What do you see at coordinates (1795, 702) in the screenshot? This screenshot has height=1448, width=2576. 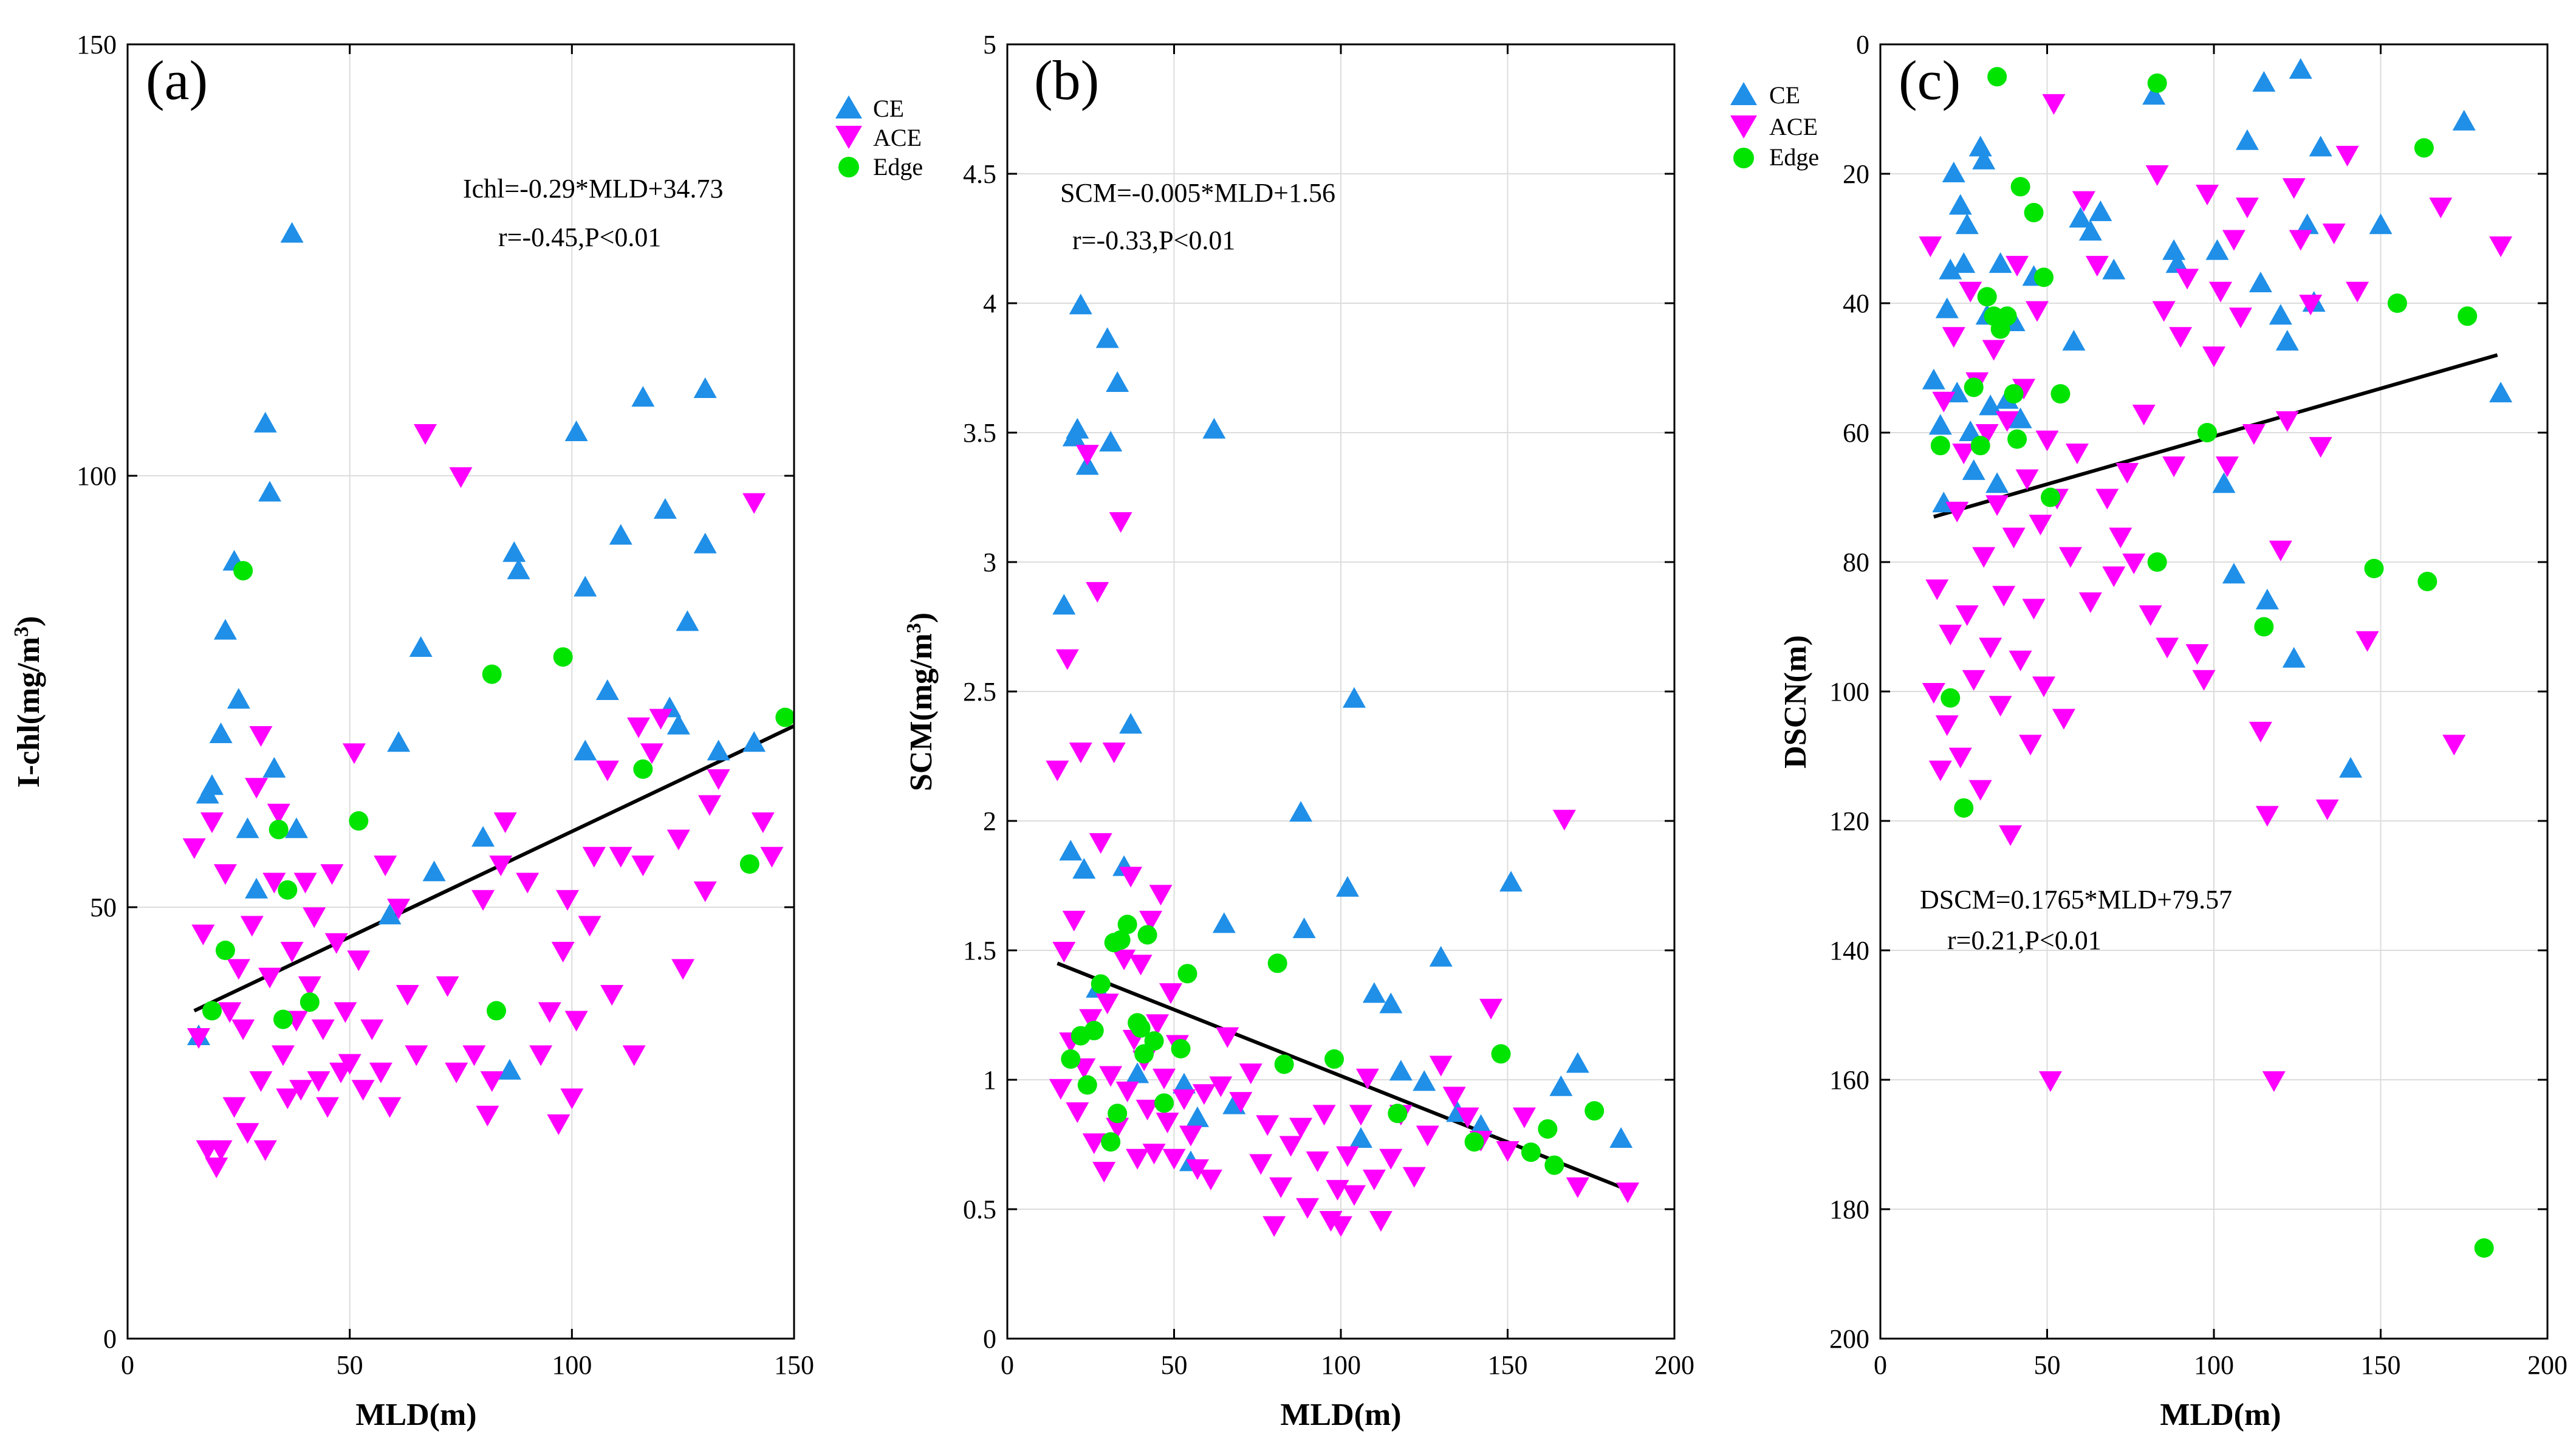 I see `panel-c-y-axis-label-main: DSCN(m)` at bounding box center [1795, 702].